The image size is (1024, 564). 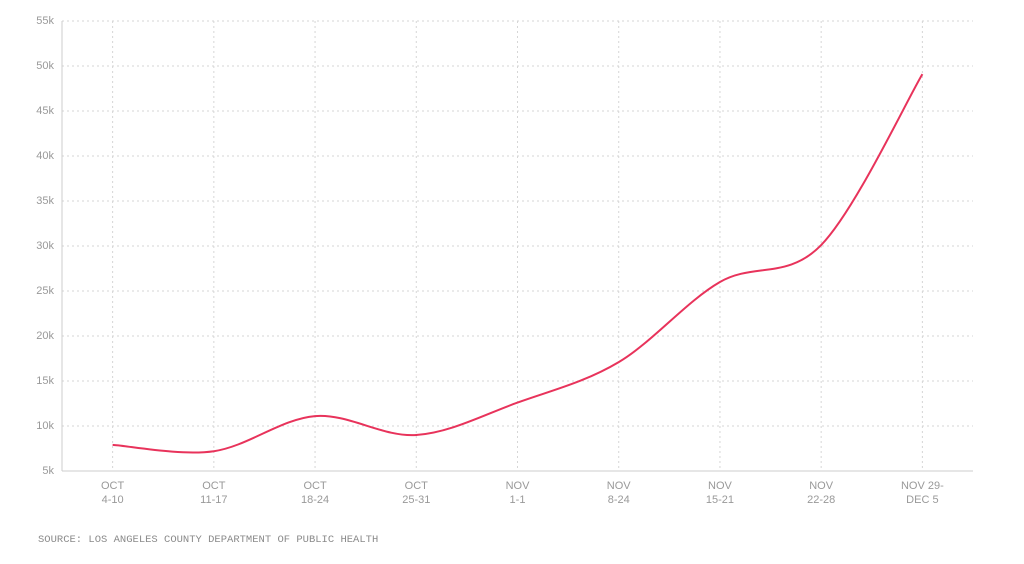 What do you see at coordinates (518, 500) in the screenshot?
I see `x-tick-label: 1-1` at bounding box center [518, 500].